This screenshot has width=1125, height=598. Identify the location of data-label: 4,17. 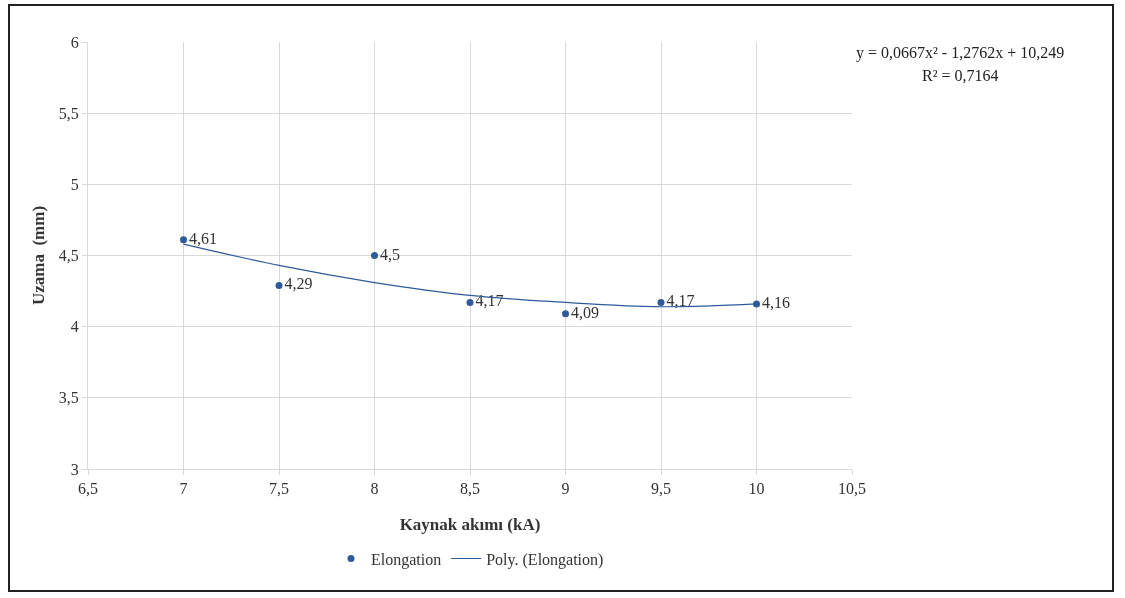
(680, 301).